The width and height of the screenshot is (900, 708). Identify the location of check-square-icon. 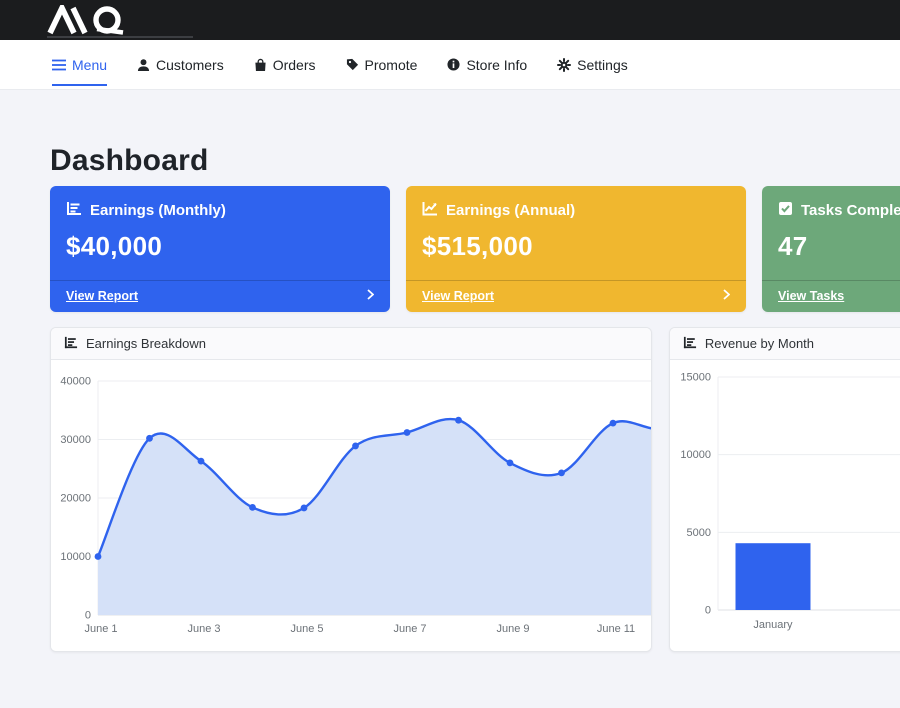
(785, 210).